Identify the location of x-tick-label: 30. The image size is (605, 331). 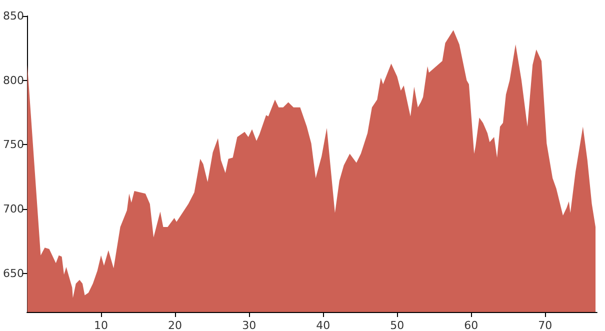
(249, 325).